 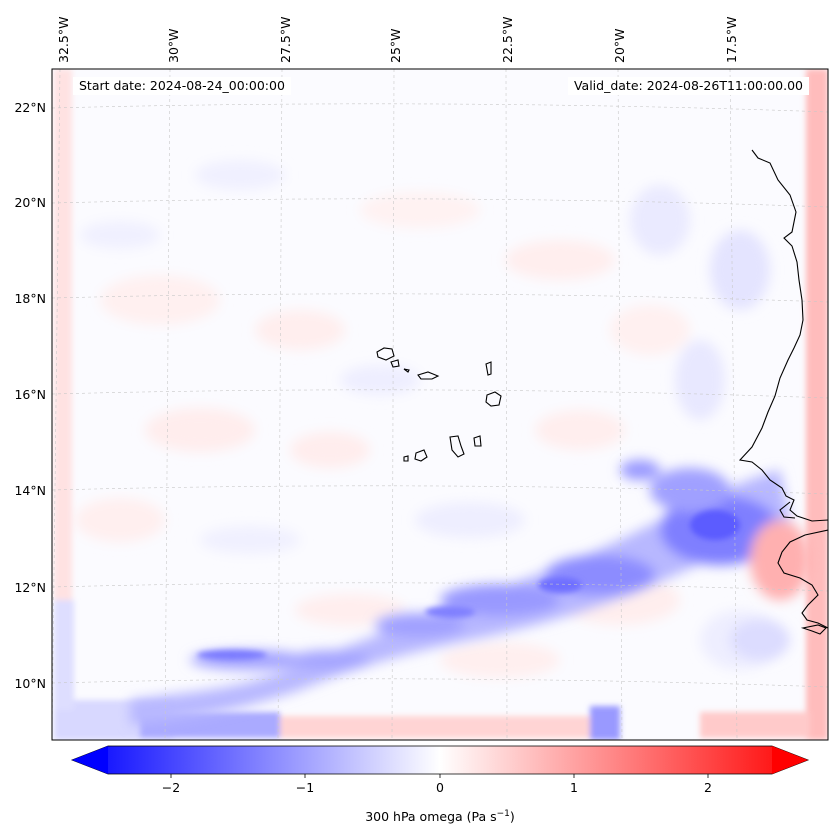 What do you see at coordinates (182, 86) in the screenshot?
I see `start-date-label: Start date: 2024-08-24_00:00:00` at bounding box center [182, 86].